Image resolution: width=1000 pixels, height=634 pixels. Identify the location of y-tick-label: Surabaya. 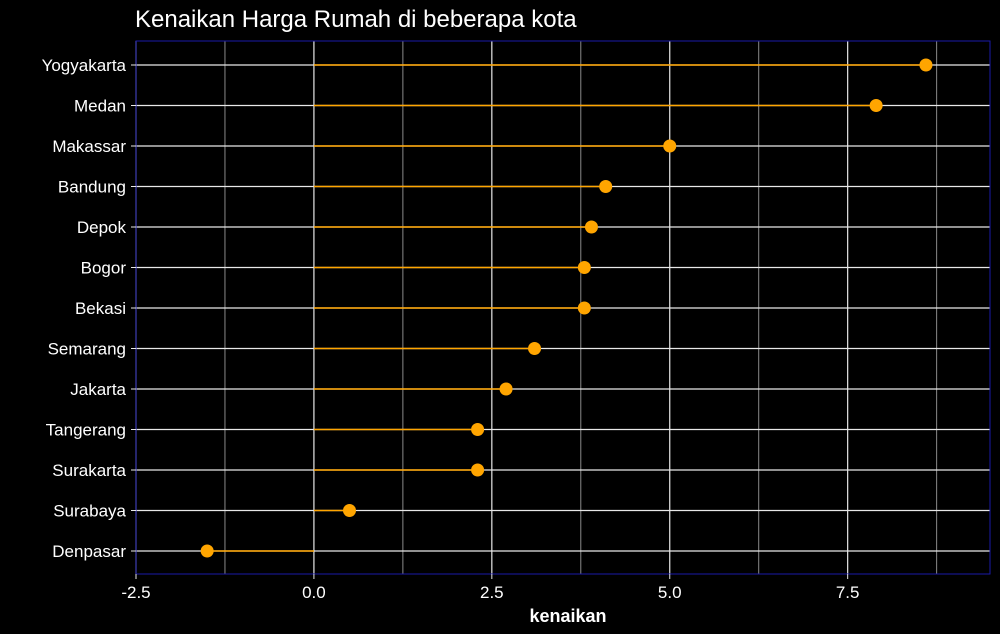
(89, 511).